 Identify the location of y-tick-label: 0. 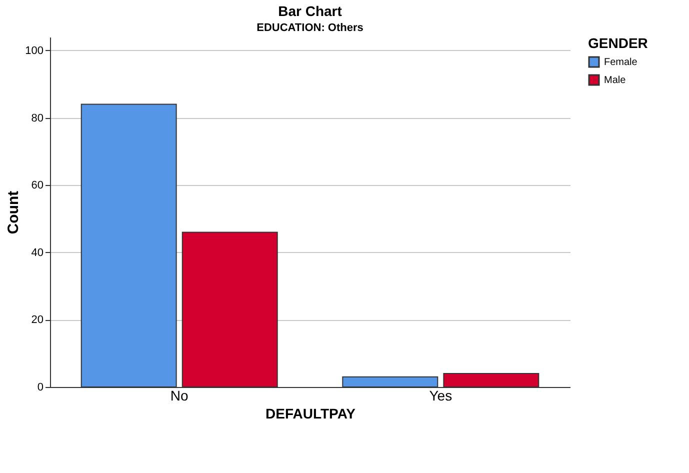
(40, 388).